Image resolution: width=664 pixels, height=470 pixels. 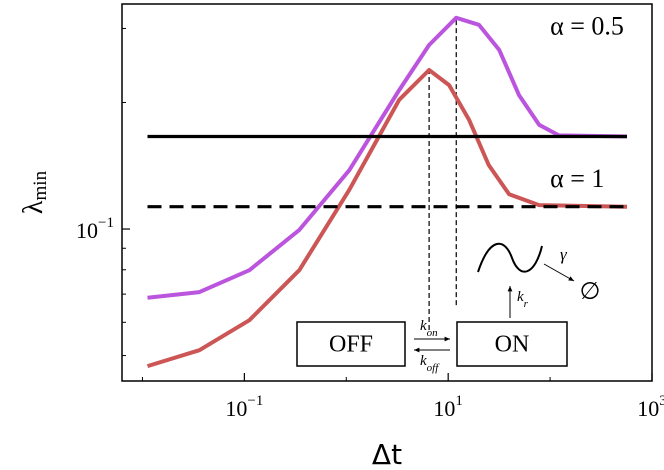 What do you see at coordinates (559, 272) in the screenshot?
I see `arrow` at bounding box center [559, 272].